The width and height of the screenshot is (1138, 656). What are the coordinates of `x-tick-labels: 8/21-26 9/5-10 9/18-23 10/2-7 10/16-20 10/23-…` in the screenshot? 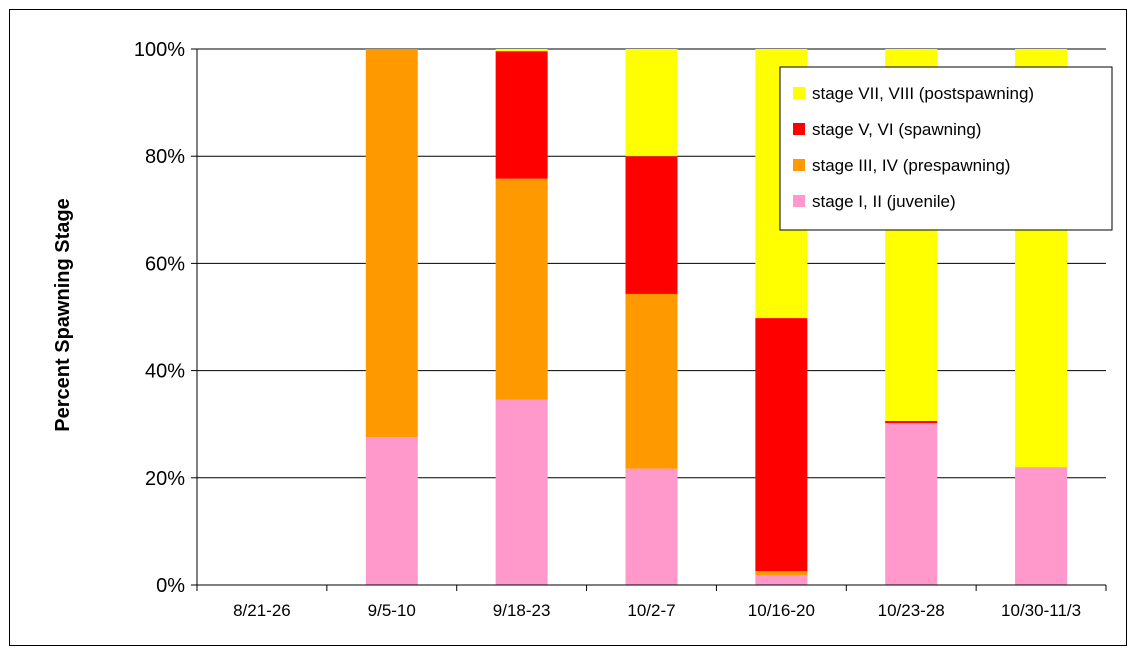 It's located at (657, 610).